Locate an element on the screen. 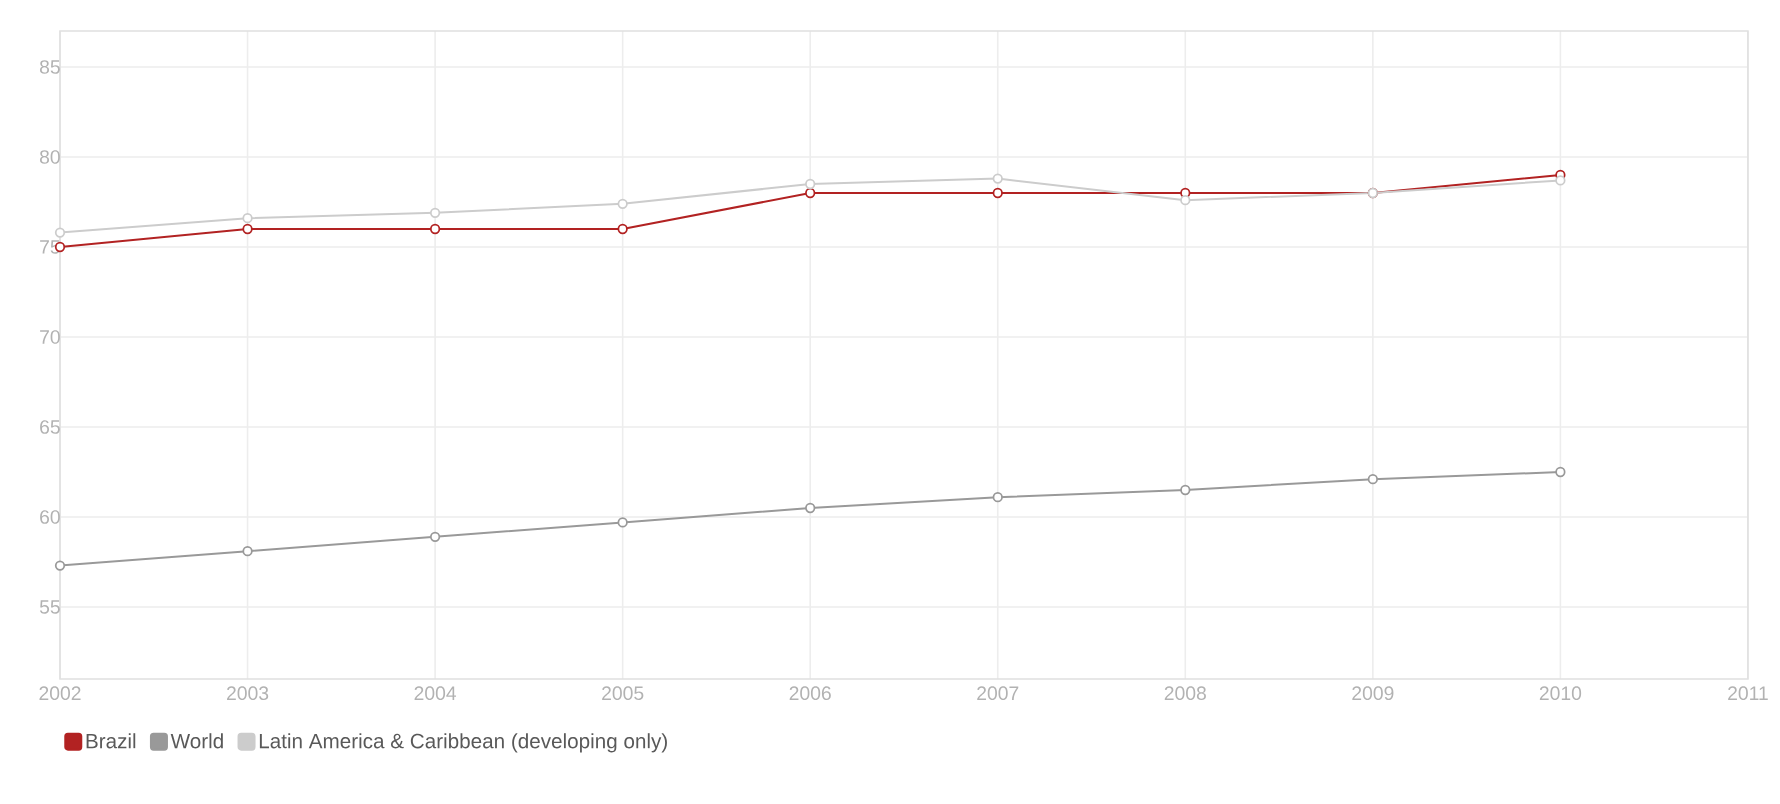  x-tick-label: 2006 is located at coordinates (810, 693).